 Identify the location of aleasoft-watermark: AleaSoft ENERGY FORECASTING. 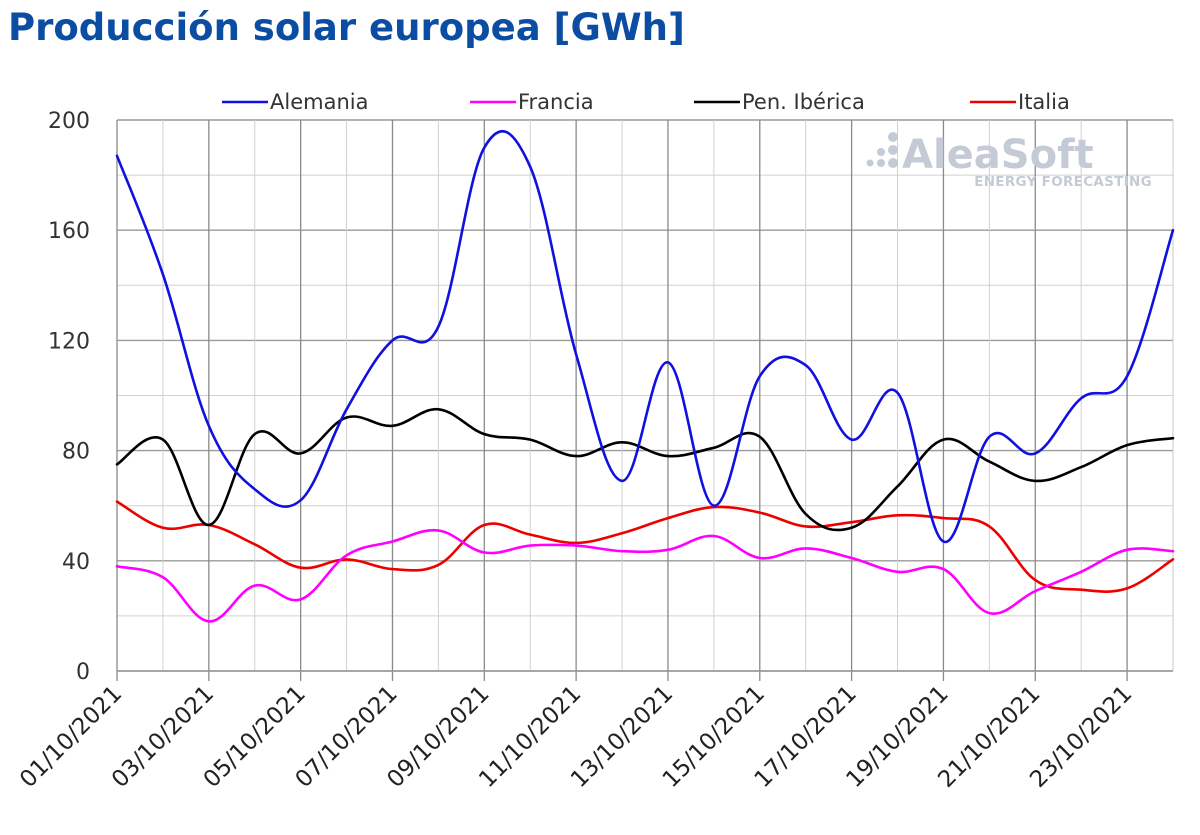
(1009, 161).